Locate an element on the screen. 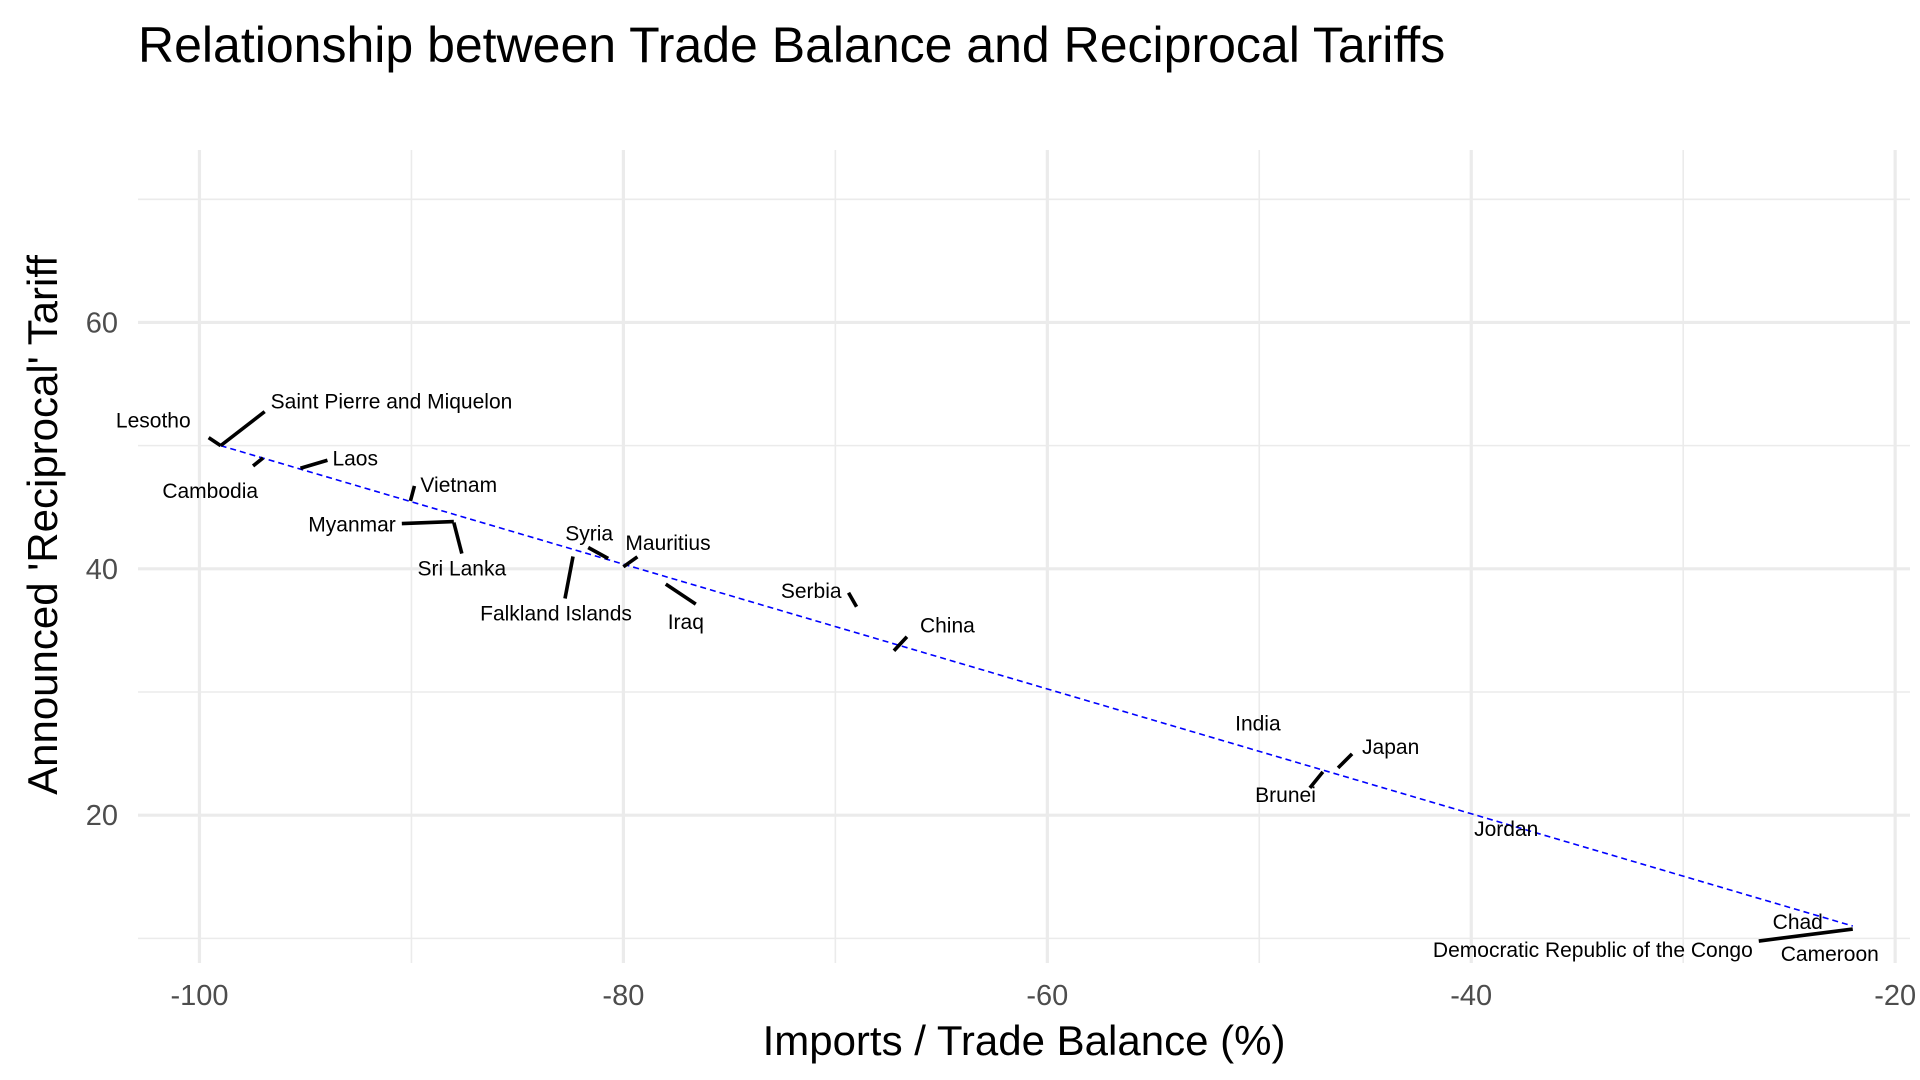 The image size is (1920, 1080). point-label: Saint Pierre and Miquelon is located at coordinates (392, 402).